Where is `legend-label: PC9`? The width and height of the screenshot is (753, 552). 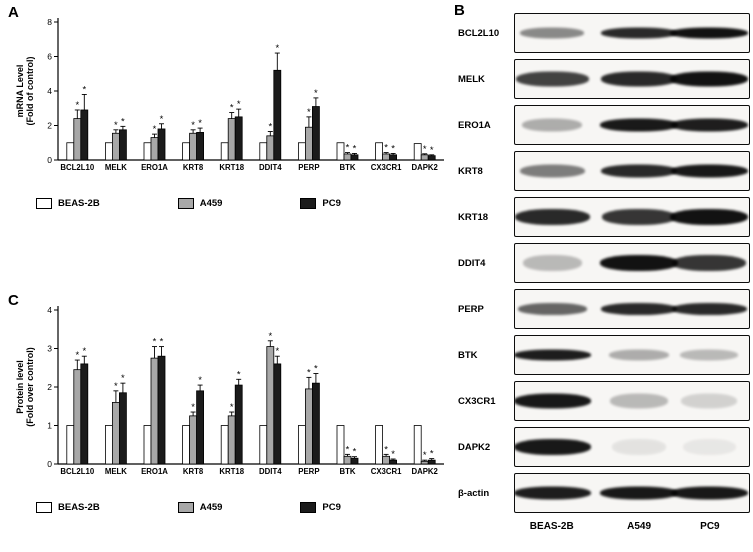
legend-label: PC9 is located at coordinates (331, 507).